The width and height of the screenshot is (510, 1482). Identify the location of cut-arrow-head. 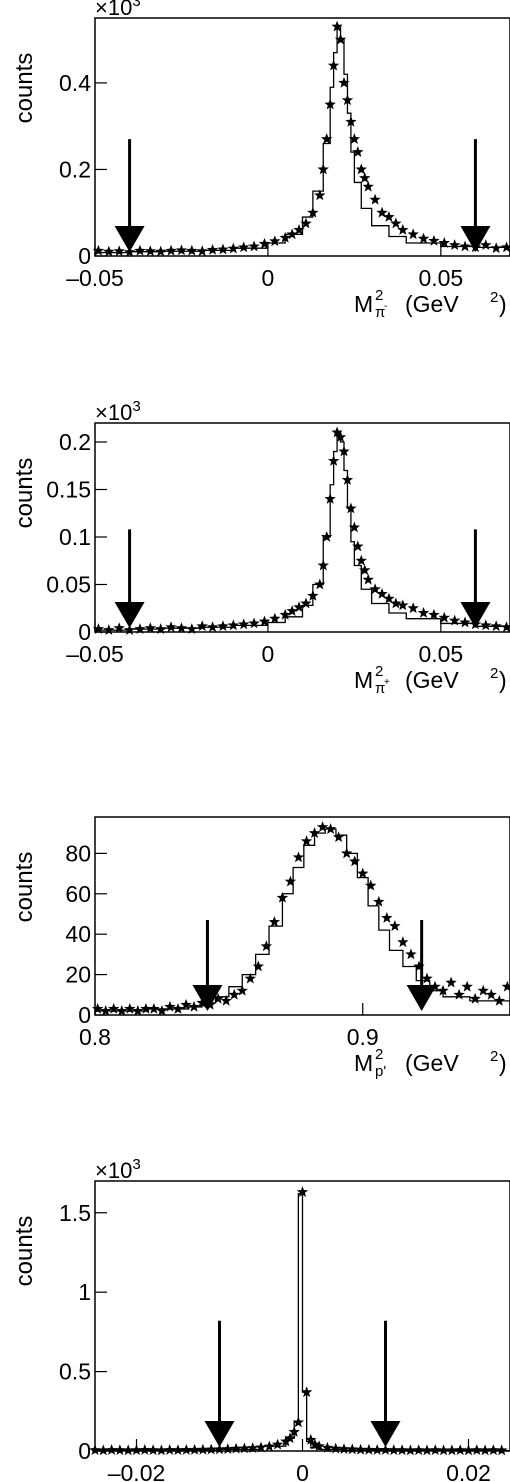
(385, 1434).